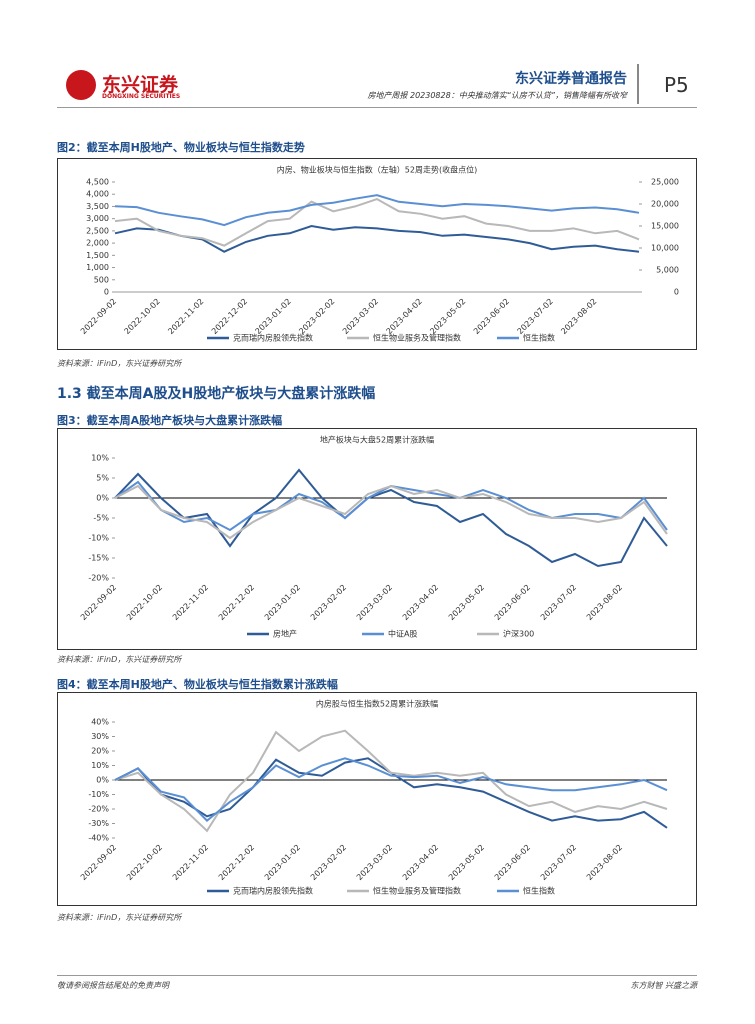  What do you see at coordinates (667, 270) in the screenshot?
I see `y2-tick-label: 5,000` at bounding box center [667, 270].